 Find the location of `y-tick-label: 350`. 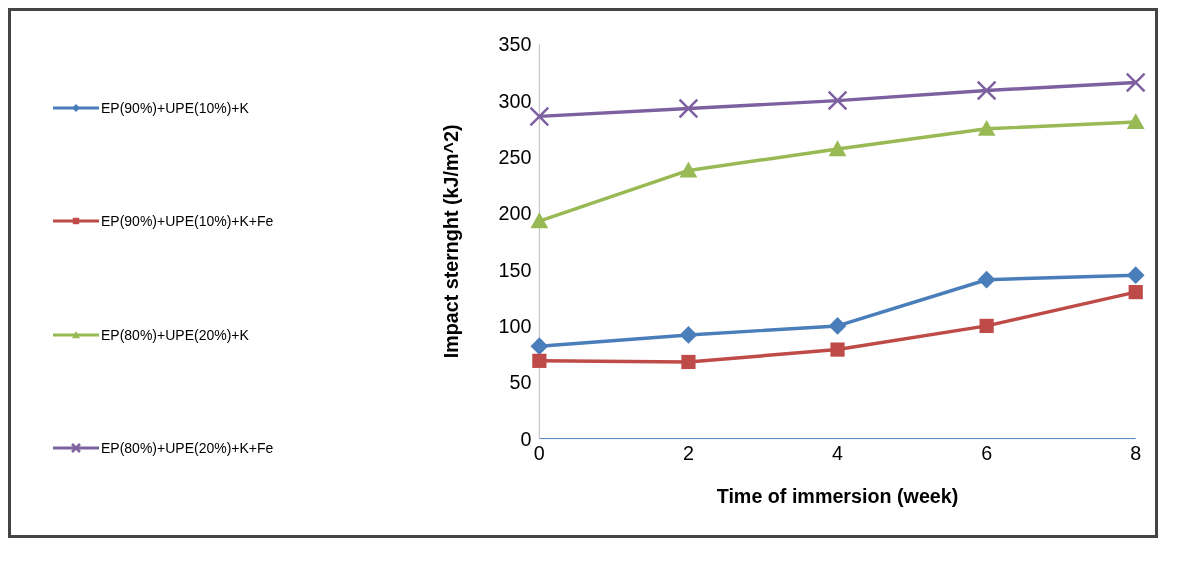

y-tick-label: 350 is located at coordinates (515, 44).